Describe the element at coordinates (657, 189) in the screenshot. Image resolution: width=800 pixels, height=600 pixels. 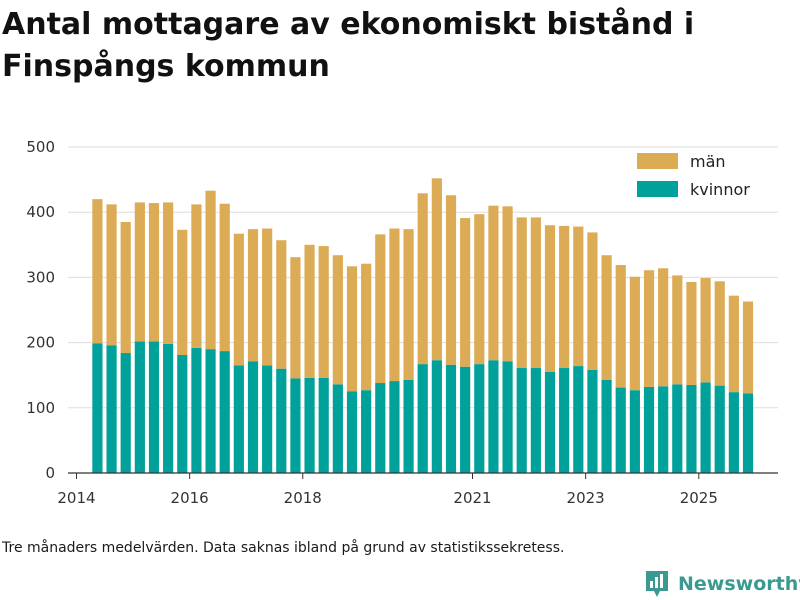
I see `legend-swatch-kvinnor` at that location.